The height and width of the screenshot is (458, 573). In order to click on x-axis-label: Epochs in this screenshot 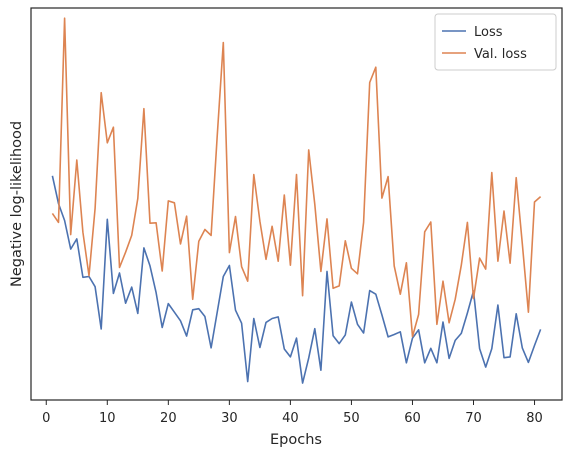, I will do `click(296, 440)`.